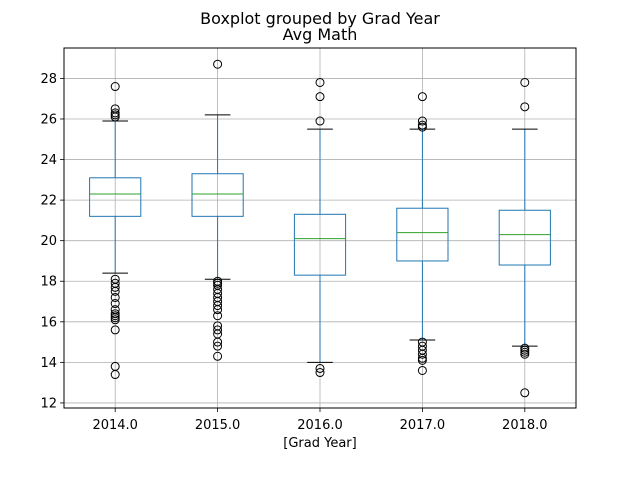 This screenshot has height=480, width=640. What do you see at coordinates (48, 119) in the screenshot?
I see `y-tick-label: 26` at bounding box center [48, 119].